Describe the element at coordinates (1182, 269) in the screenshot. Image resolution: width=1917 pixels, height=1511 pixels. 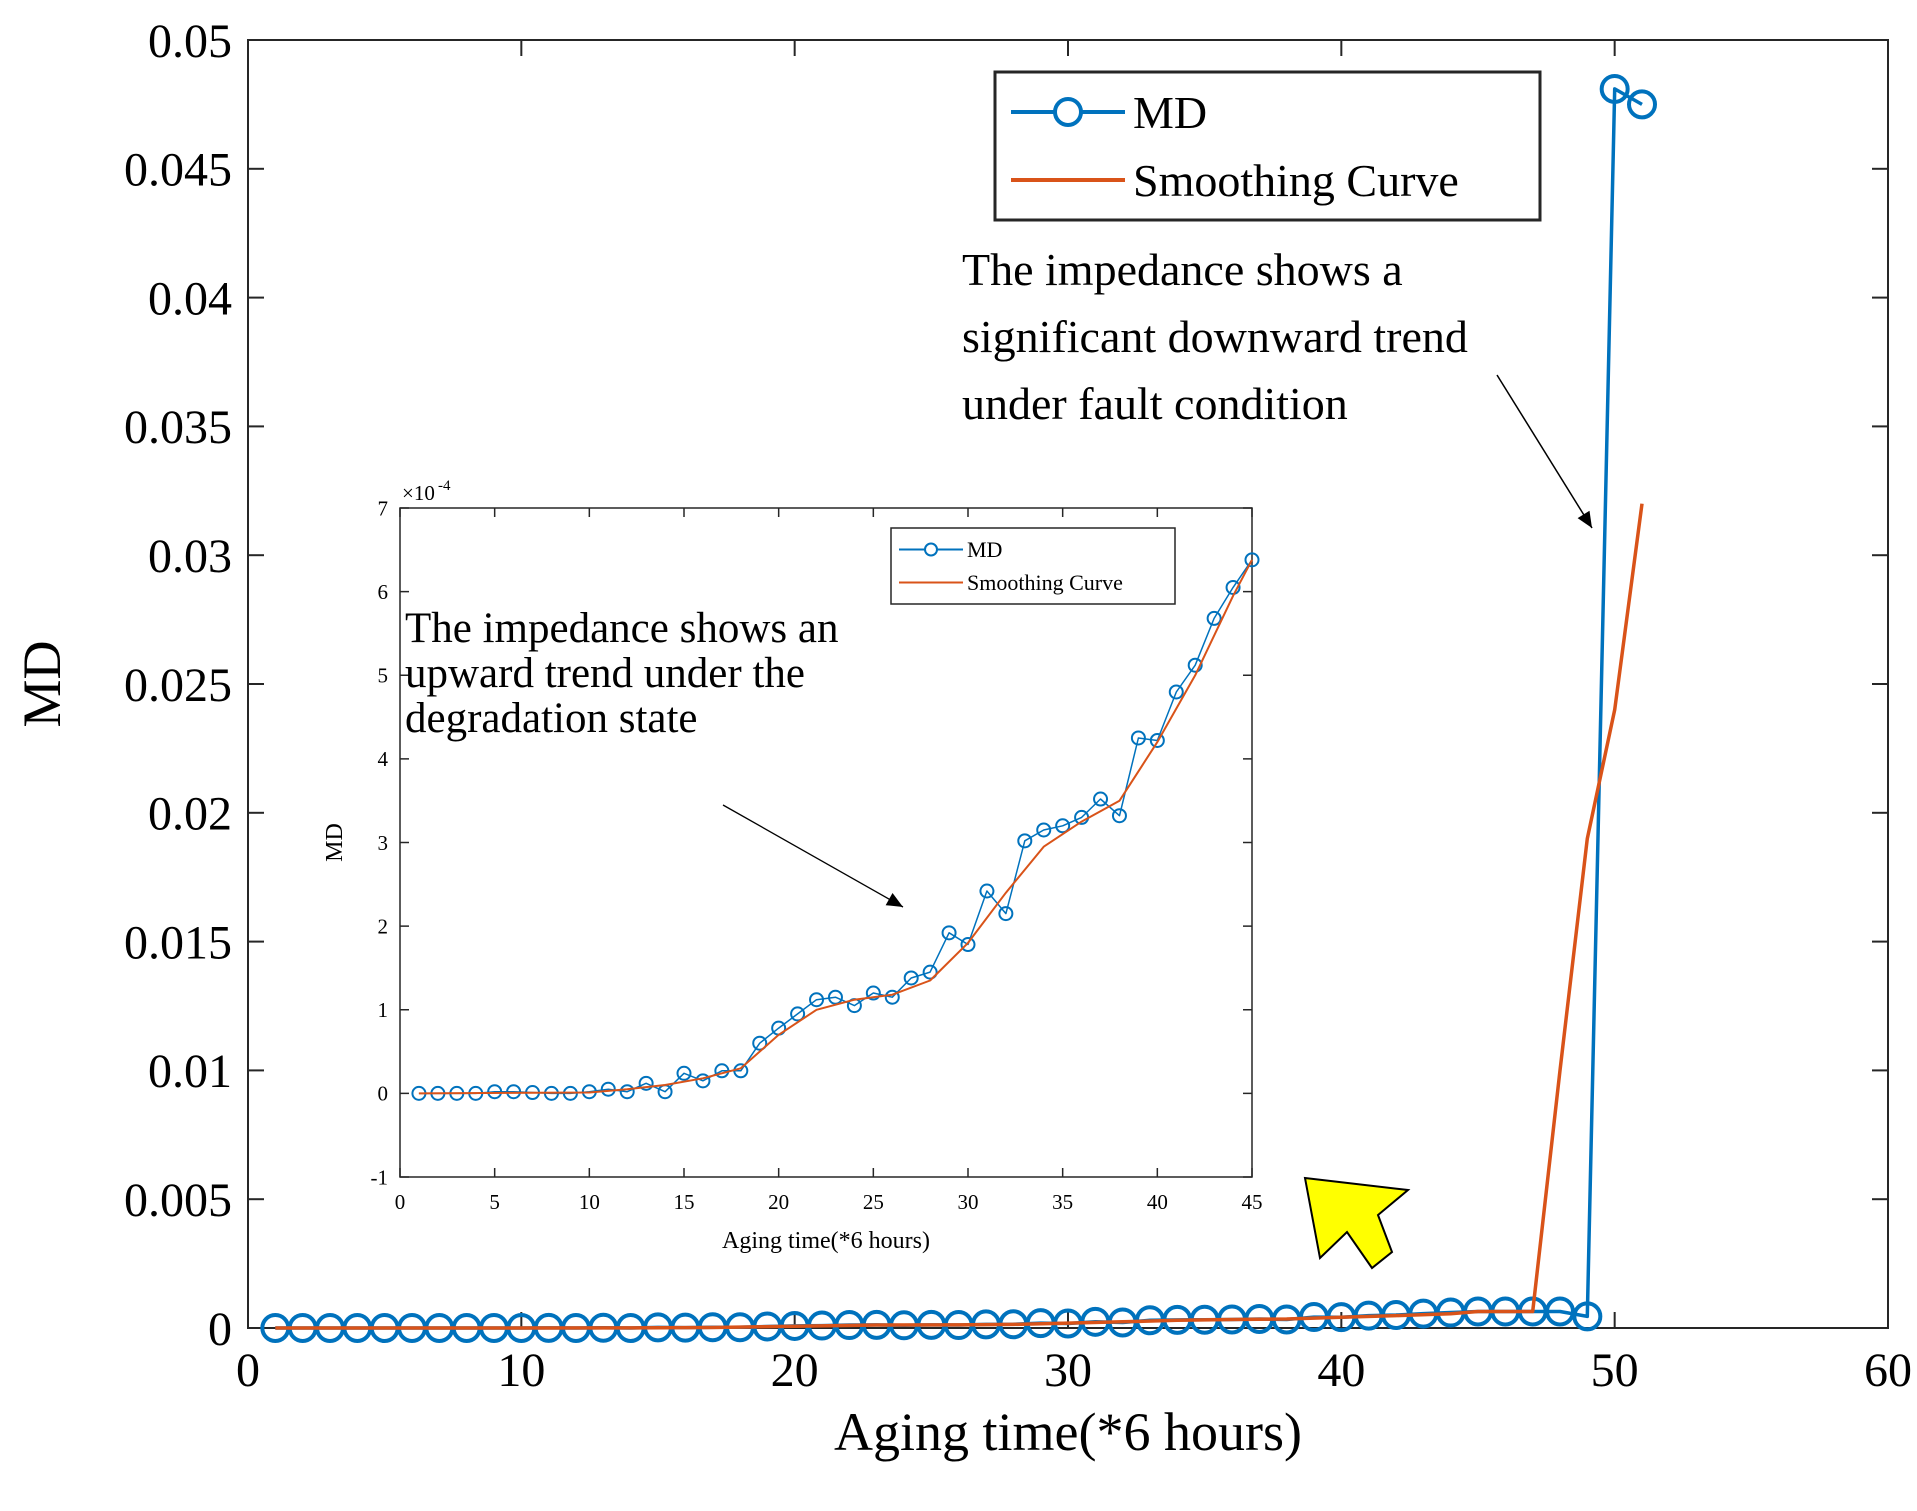
I see `main-annotation-text: The impedance shows a` at that location.